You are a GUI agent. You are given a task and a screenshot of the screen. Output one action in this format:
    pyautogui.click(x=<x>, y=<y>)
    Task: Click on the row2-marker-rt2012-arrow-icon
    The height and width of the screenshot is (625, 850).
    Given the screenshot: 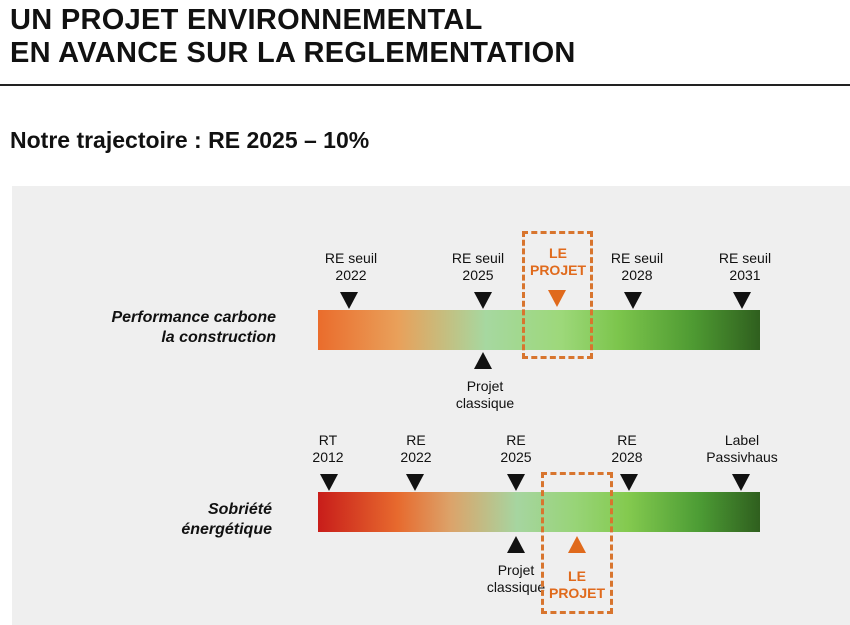 What is the action you would take?
    pyautogui.click(x=329, y=482)
    